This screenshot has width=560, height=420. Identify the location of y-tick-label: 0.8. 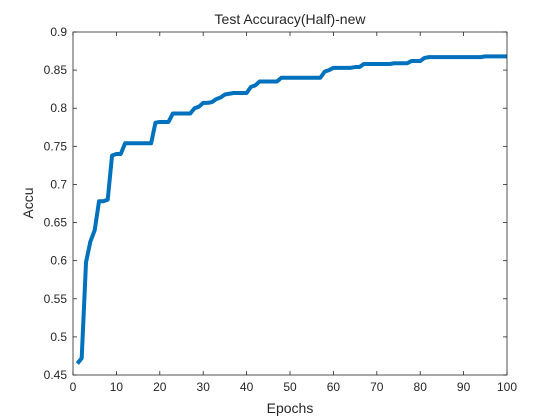
(58, 108).